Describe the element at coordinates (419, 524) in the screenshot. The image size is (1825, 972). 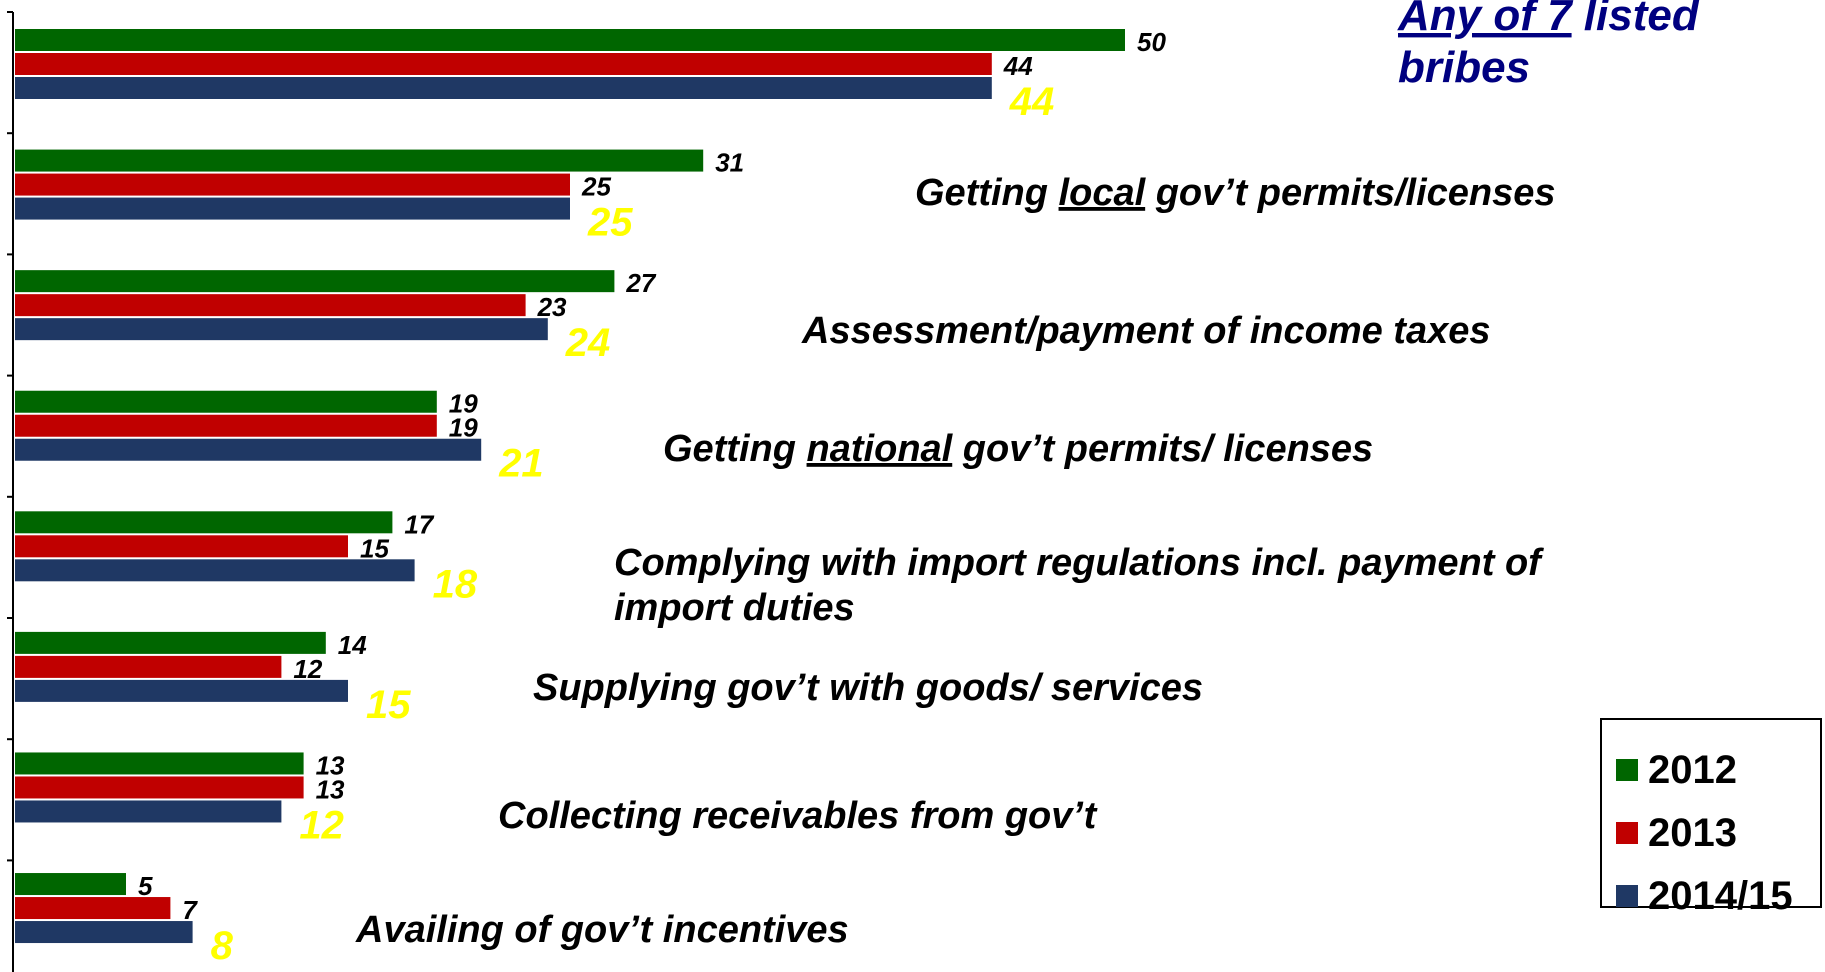
I see `data-label: 17` at that location.